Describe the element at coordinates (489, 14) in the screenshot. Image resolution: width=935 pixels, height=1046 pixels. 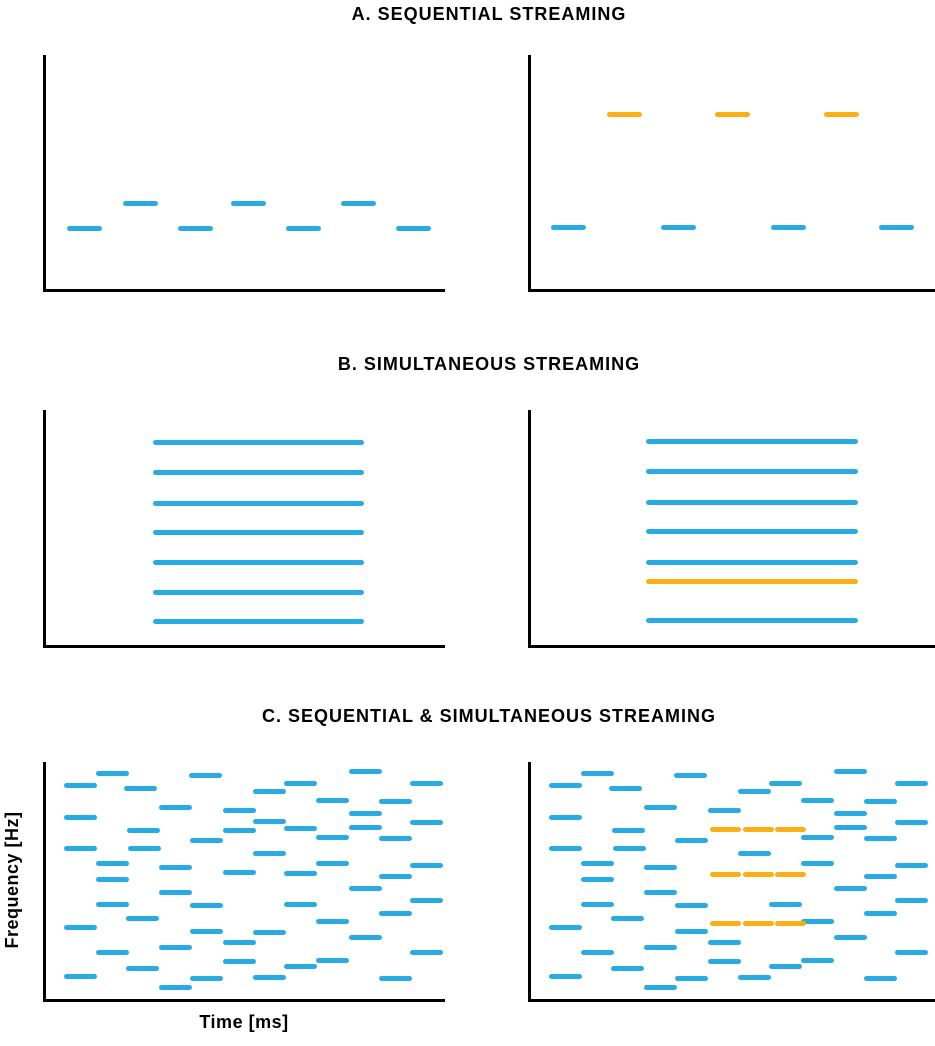
I see `section-a-title: A. SEQUENTIAL STREAMING` at that location.